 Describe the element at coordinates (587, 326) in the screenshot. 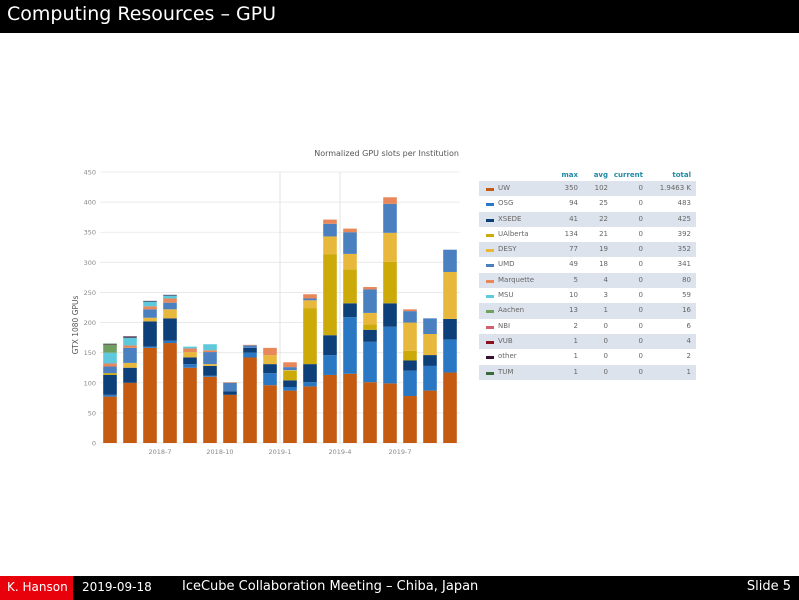

I see `legend-row-nbi: NBI 2 0 0 6` at that location.